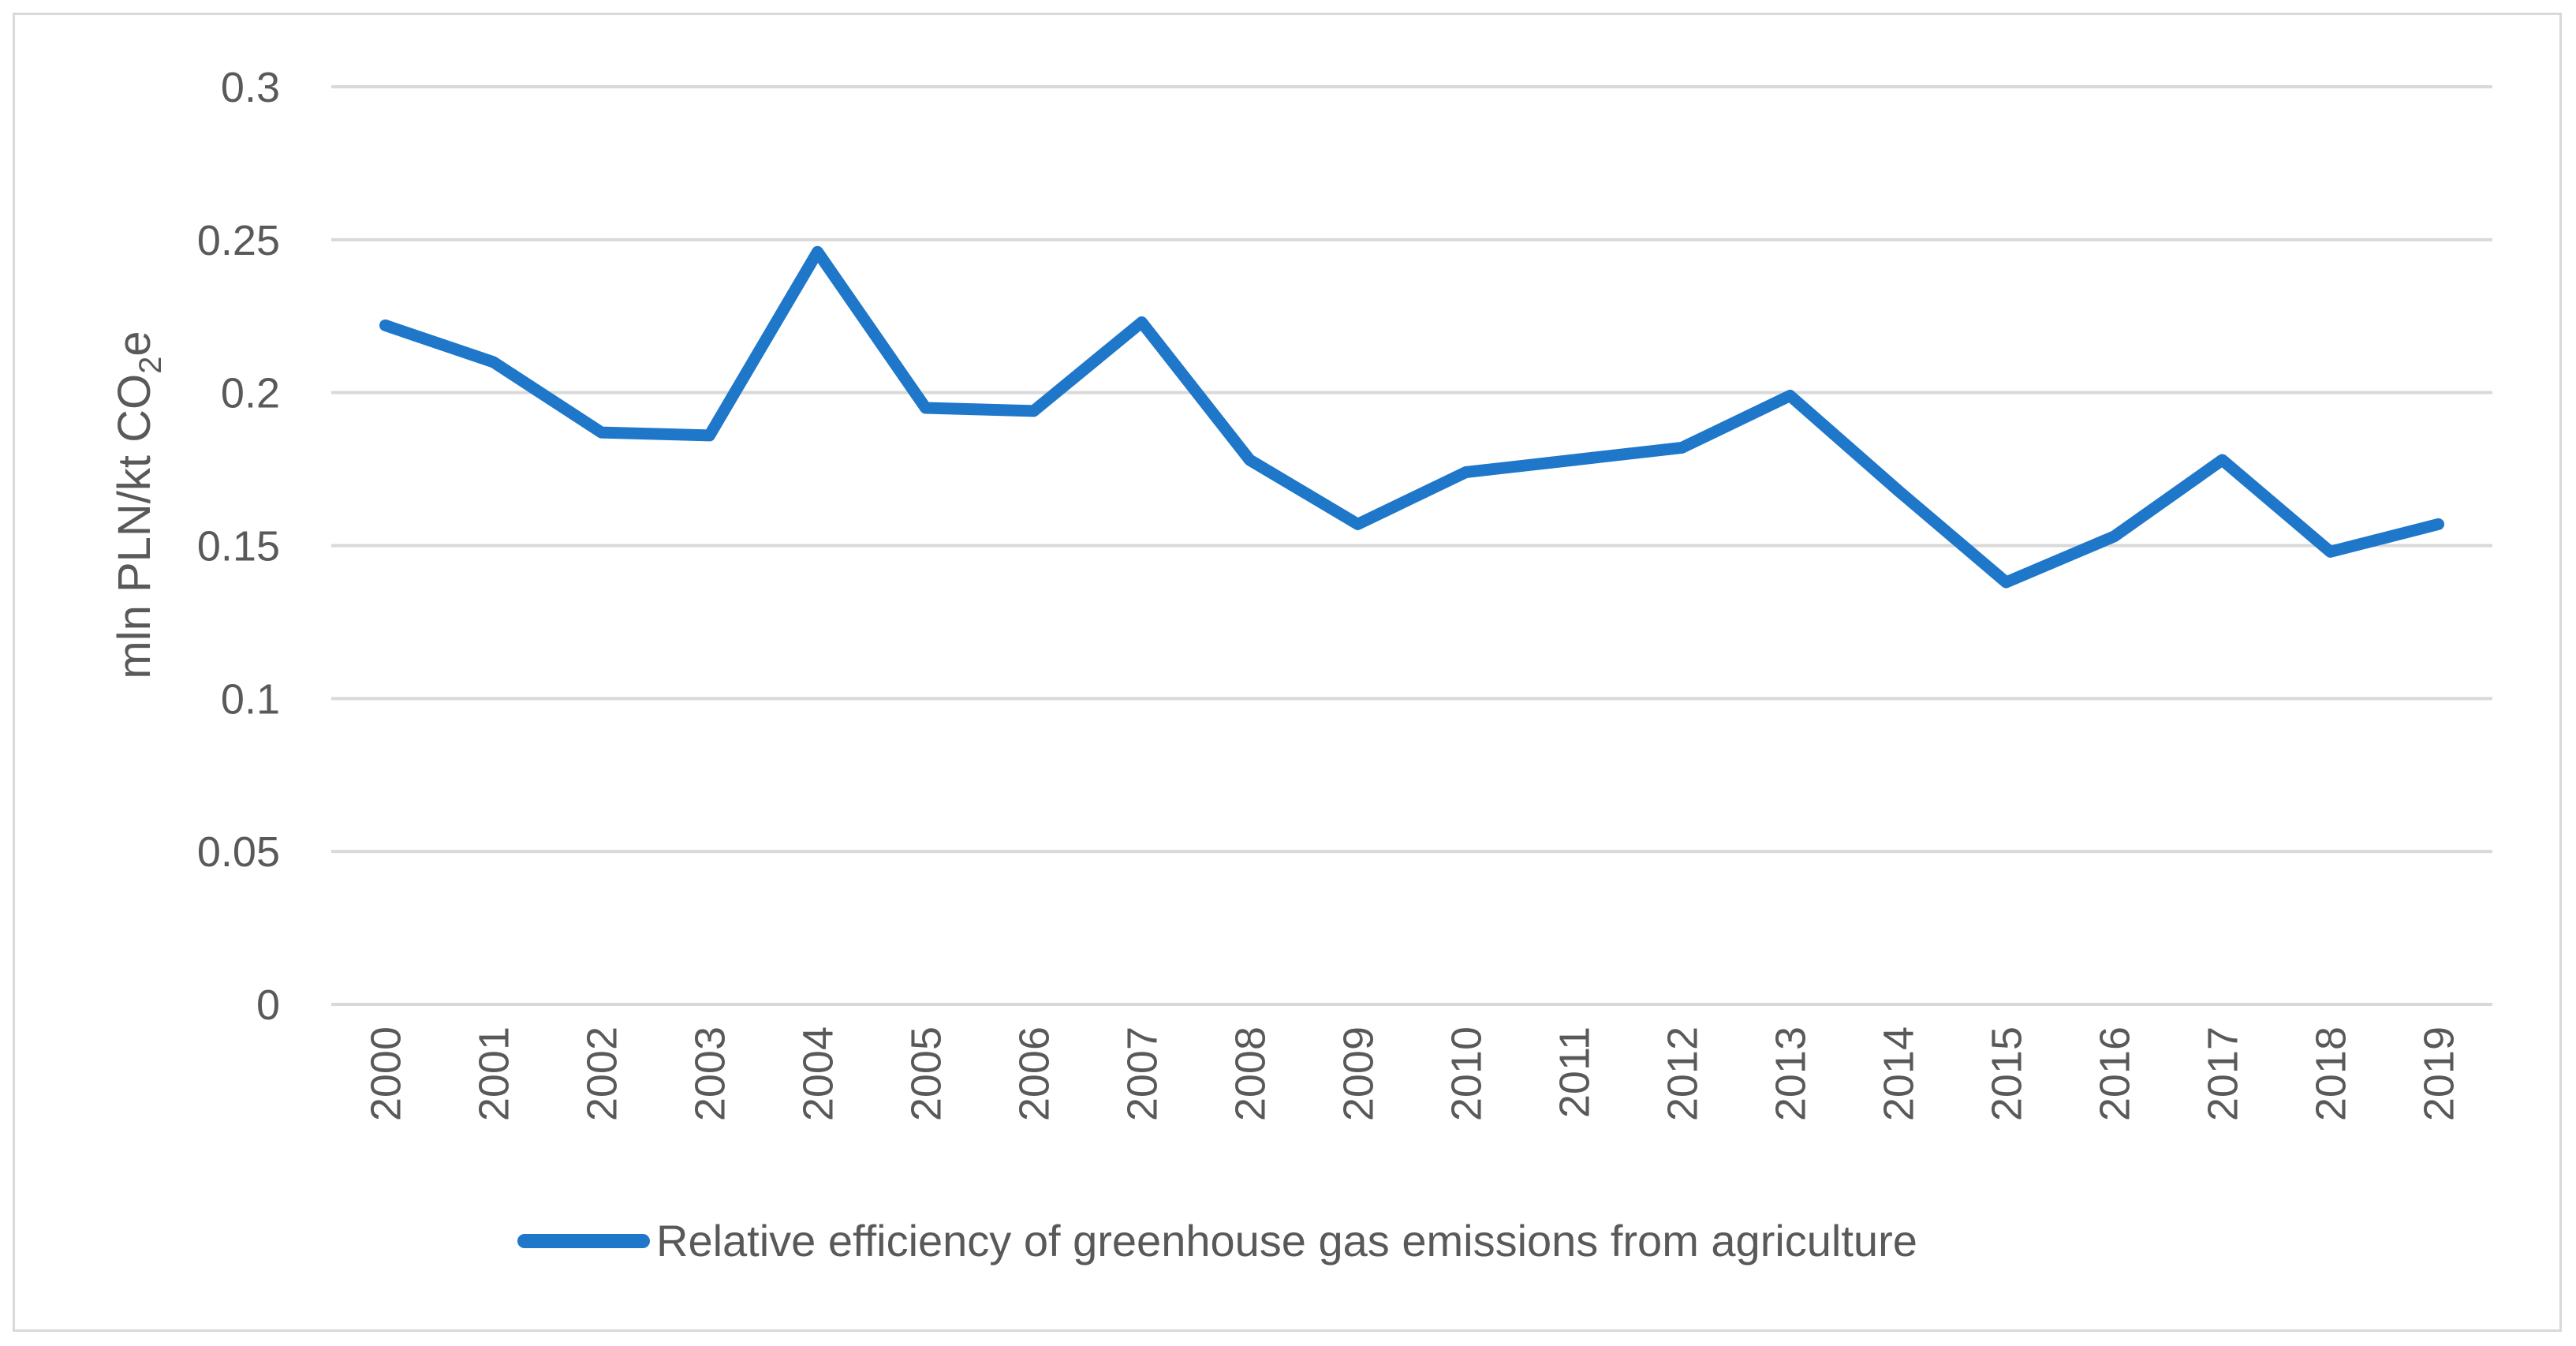 Image resolution: width=2576 pixels, height=1346 pixels. I want to click on x-tick-label: 2002, so click(602, 1073).